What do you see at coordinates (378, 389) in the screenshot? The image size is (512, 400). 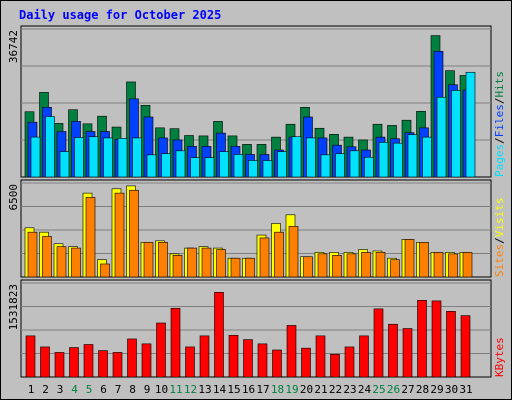 I see `x-tick-day-25: 25` at bounding box center [378, 389].